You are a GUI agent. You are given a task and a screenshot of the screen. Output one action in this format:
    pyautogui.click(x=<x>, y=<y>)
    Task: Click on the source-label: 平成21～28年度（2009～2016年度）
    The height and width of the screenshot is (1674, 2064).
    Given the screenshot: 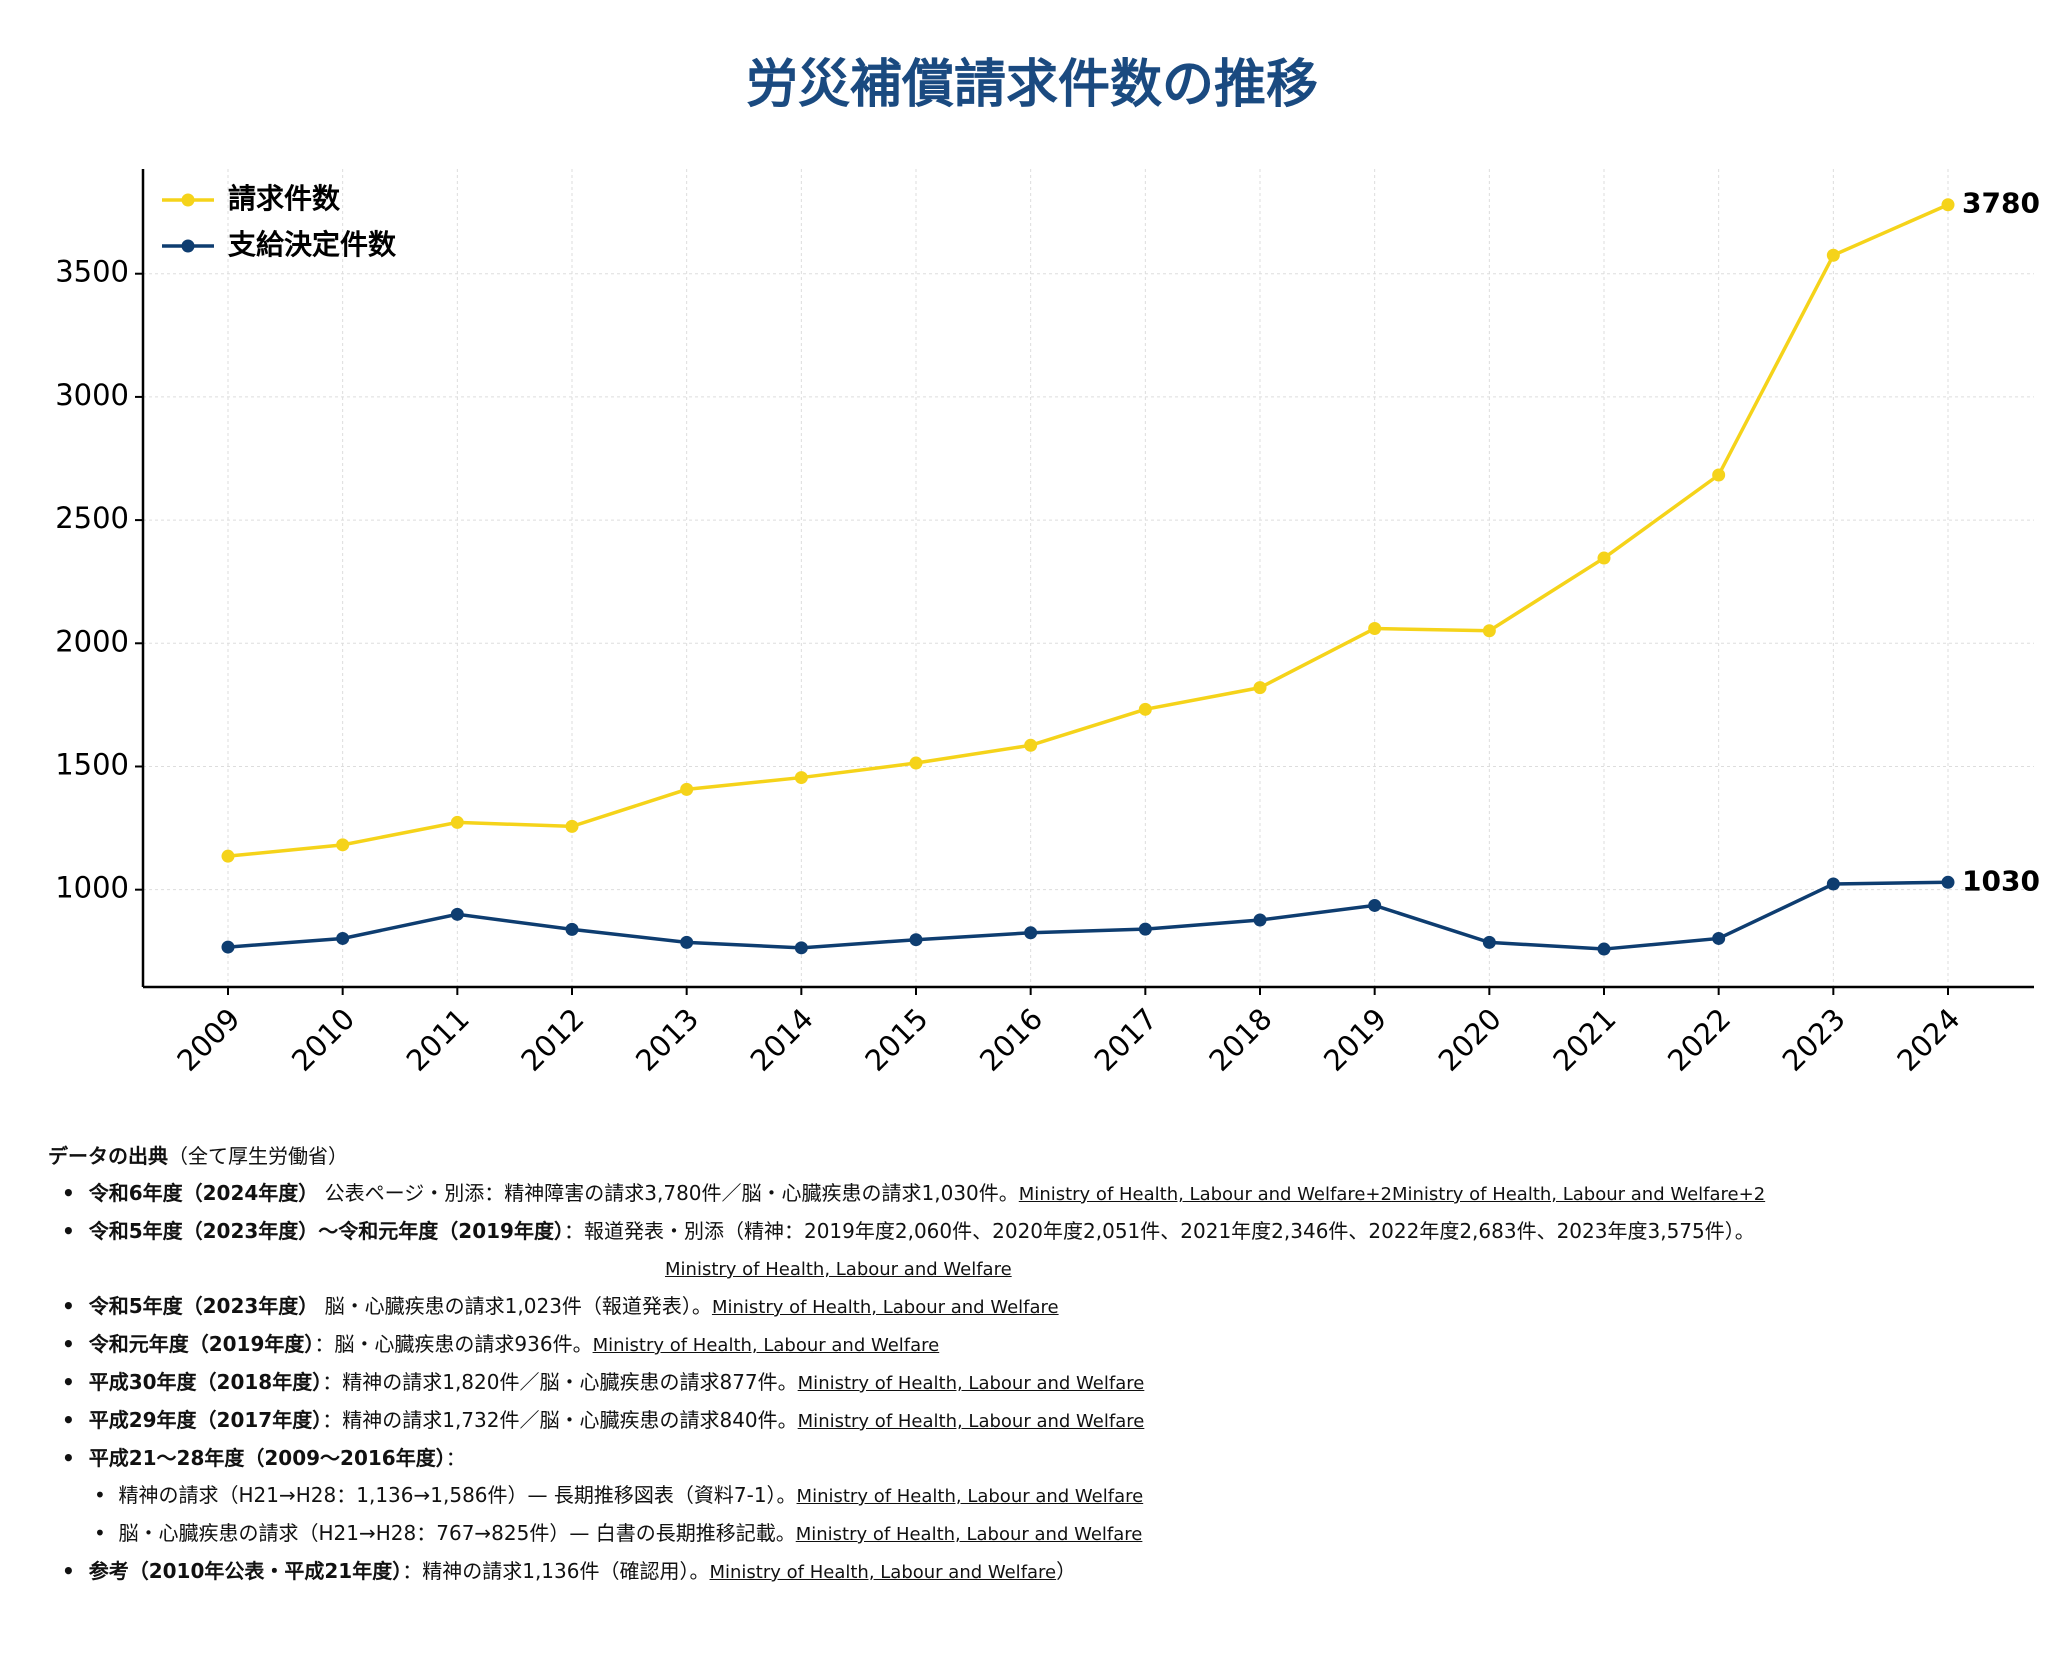 What is the action you would take?
    pyautogui.click(x=267, y=1458)
    